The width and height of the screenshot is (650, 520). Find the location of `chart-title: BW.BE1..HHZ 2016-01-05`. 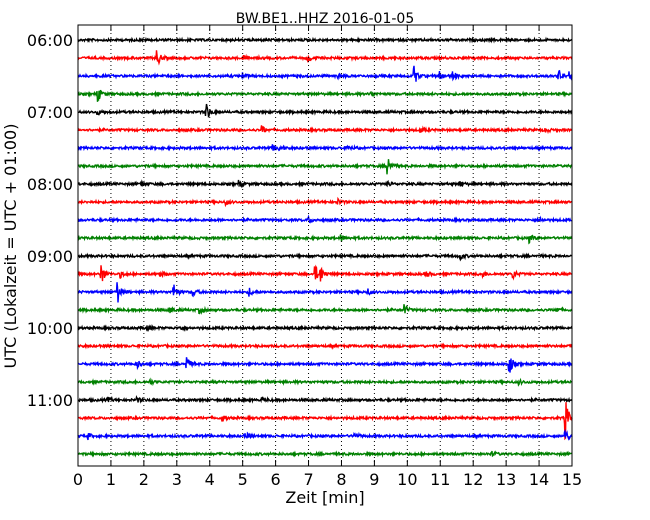

chart-title: BW.BE1..HHZ 2016-01-05 is located at coordinates (325, 19).